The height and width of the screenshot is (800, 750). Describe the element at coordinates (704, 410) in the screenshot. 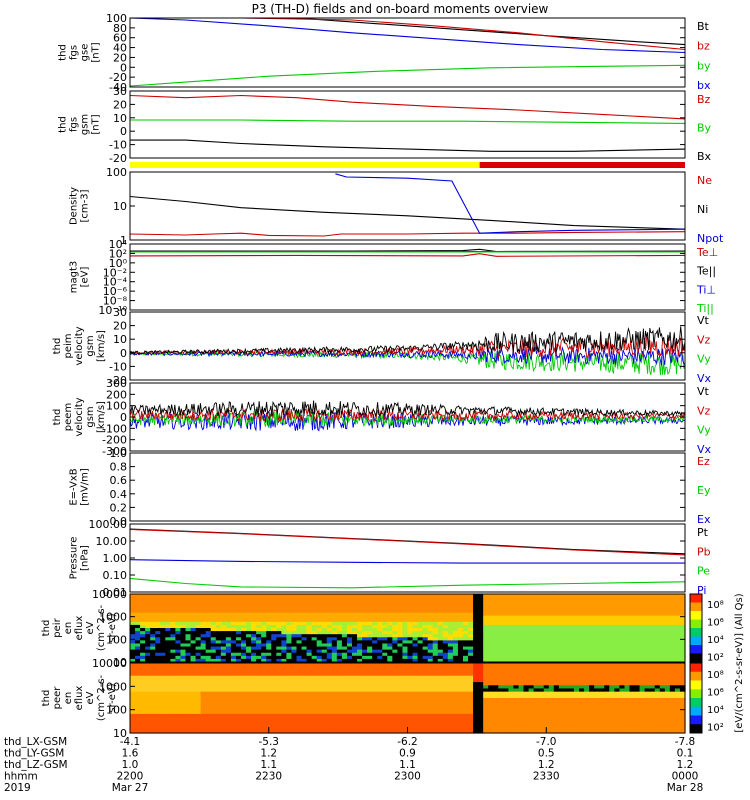

I see `legend-label: Vz` at that location.